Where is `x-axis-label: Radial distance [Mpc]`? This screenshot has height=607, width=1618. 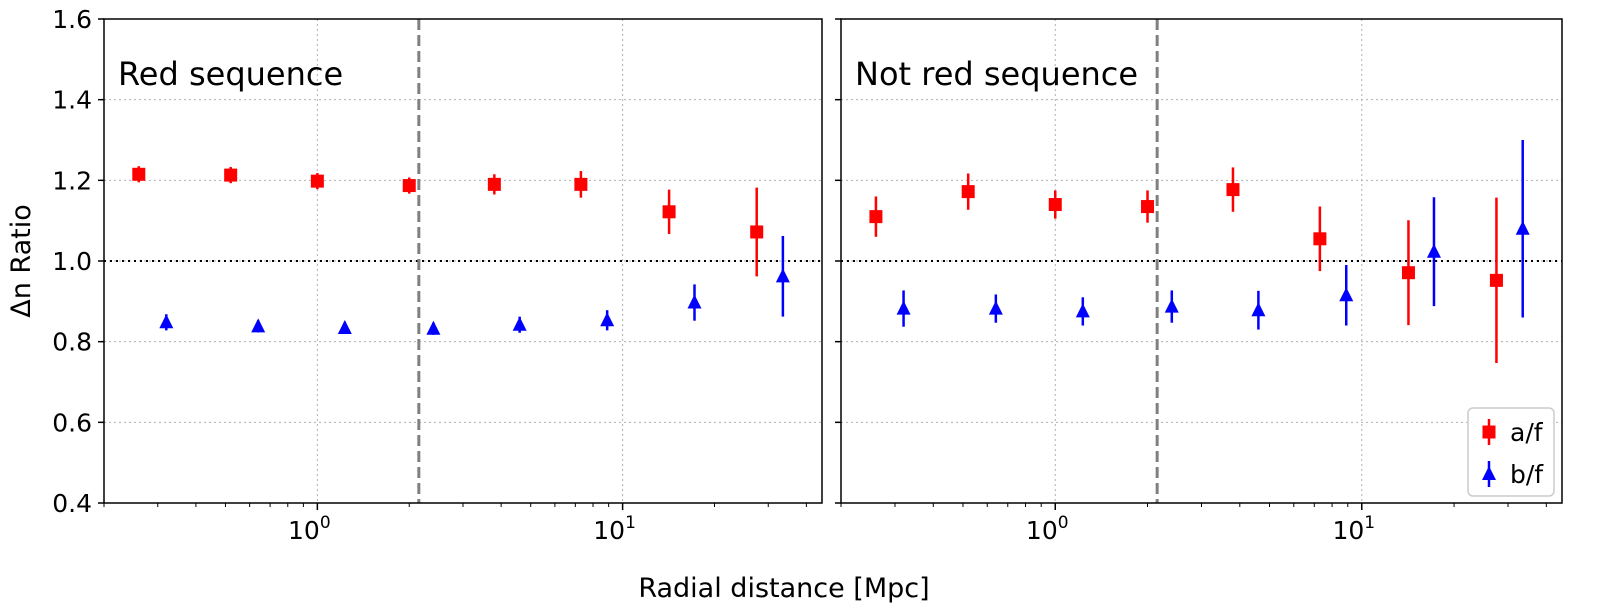 x-axis-label: Radial distance [Mpc] is located at coordinates (783, 588).